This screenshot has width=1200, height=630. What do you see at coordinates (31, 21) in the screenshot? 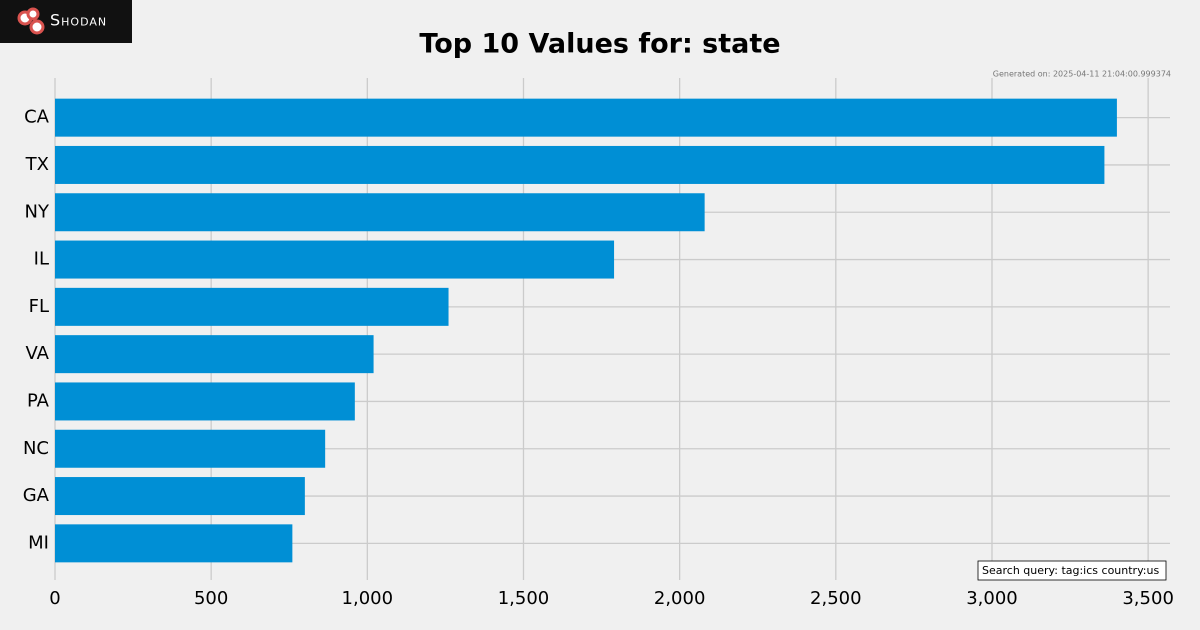
I see `logo-icon` at bounding box center [31, 21].